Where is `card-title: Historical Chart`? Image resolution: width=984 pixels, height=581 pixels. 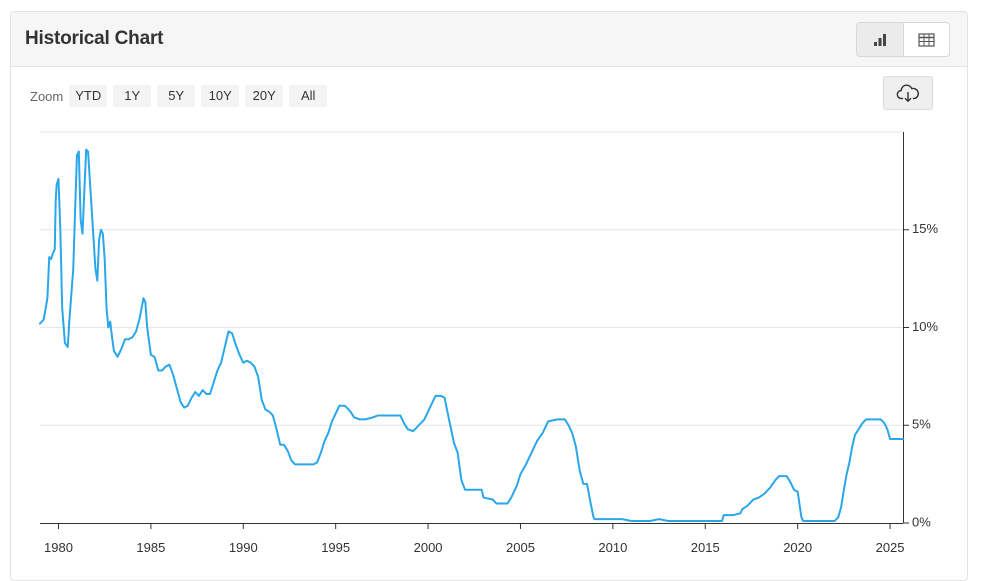
card-title: Historical Chart is located at coordinates (94, 38).